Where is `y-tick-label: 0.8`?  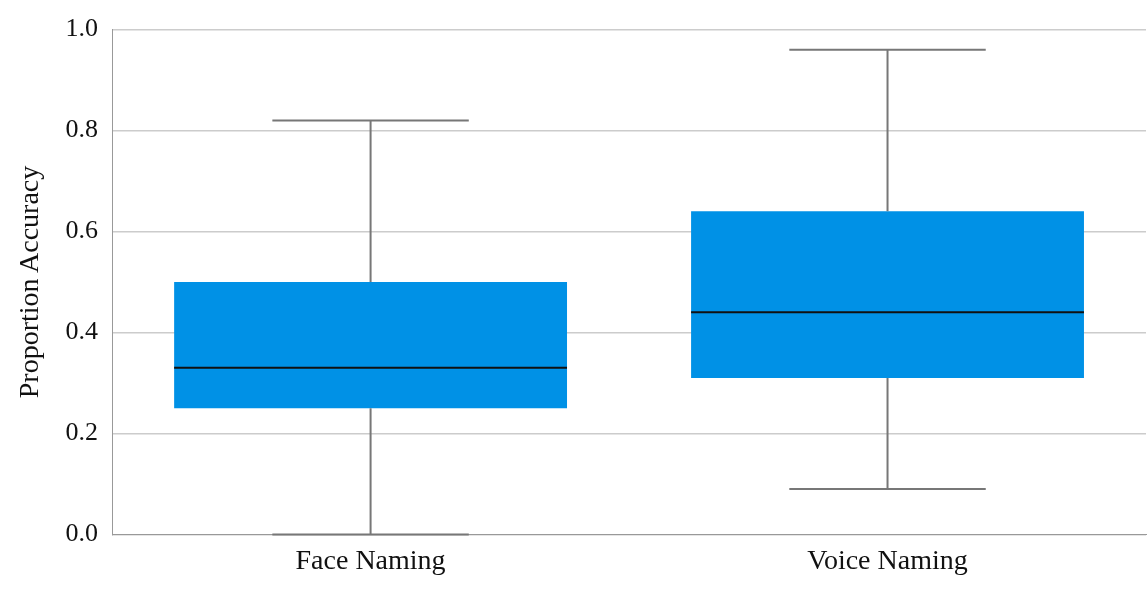
y-tick-label: 0.8 is located at coordinates (82, 129).